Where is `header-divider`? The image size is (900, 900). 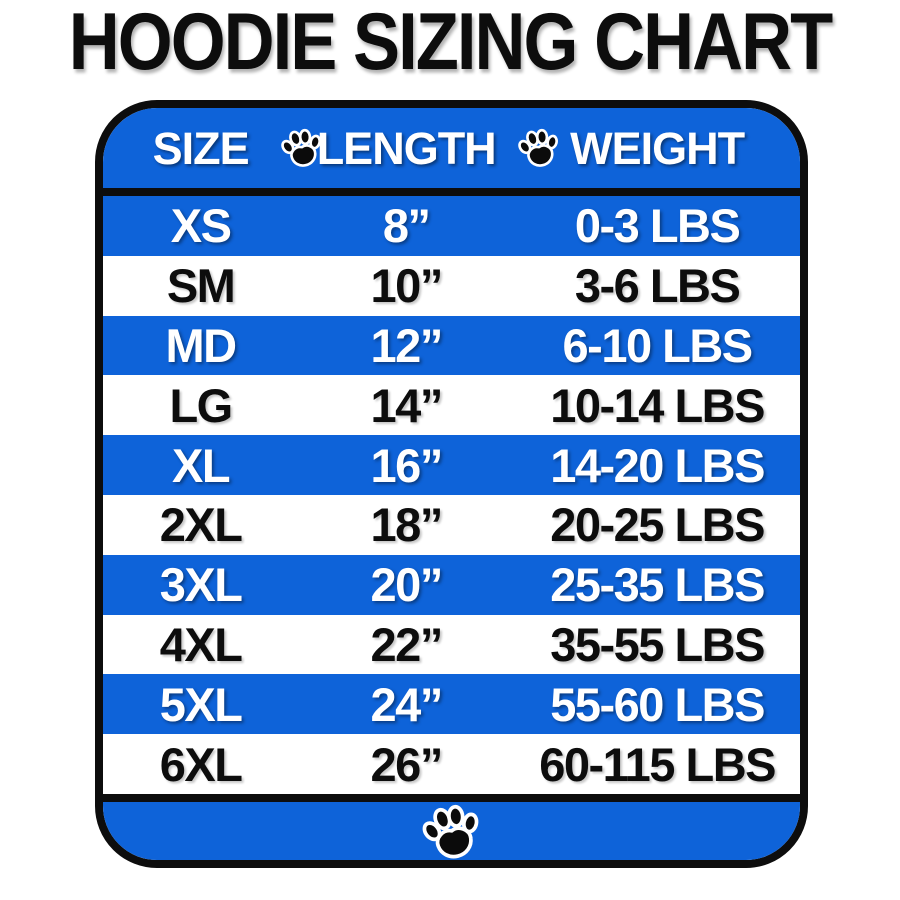
header-divider is located at coordinates (451, 192).